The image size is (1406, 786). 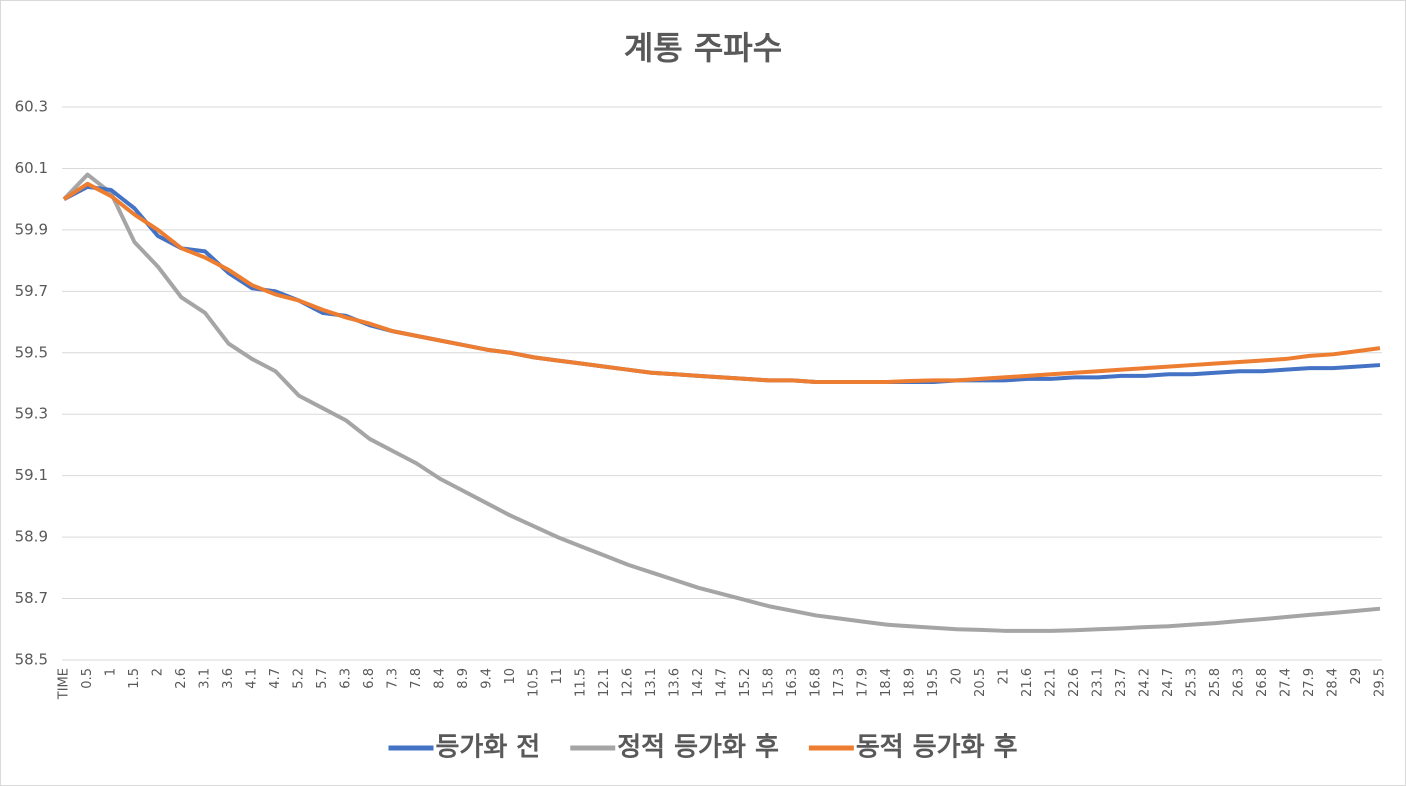 I want to click on x-tick-label: 19.5, so click(x=933, y=682).